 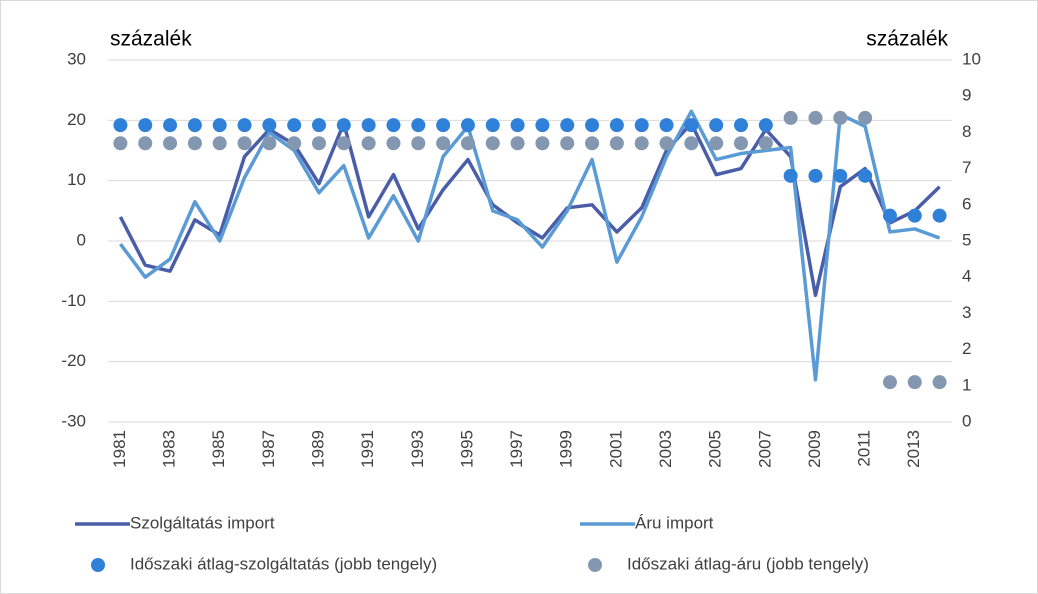 What do you see at coordinates (665, 449) in the screenshot?
I see `x-tick-label: 2003` at bounding box center [665, 449].